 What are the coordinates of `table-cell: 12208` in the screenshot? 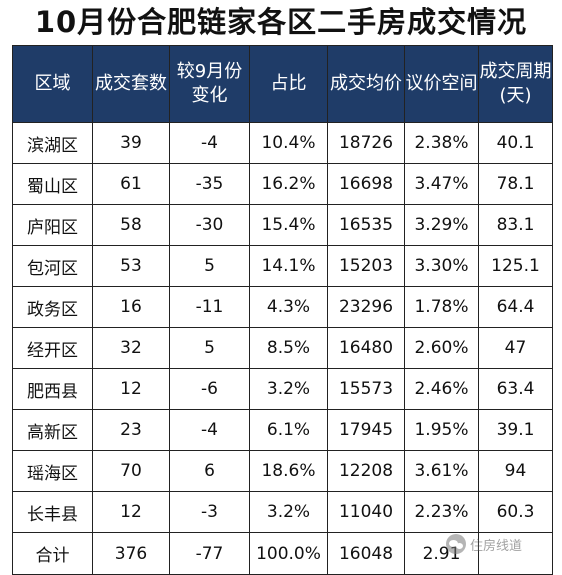 It's located at (366, 471).